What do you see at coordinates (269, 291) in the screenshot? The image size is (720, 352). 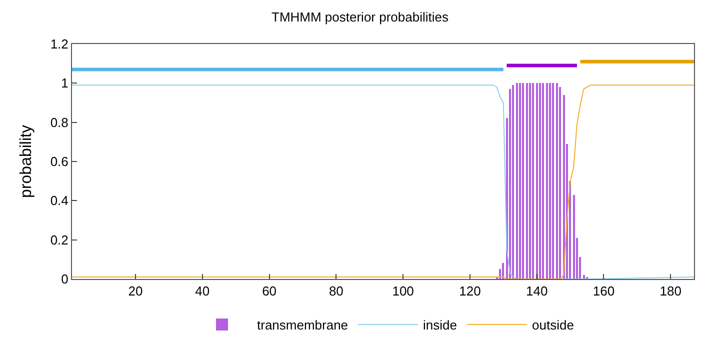 I see `x-tick-label: 60` at bounding box center [269, 291].